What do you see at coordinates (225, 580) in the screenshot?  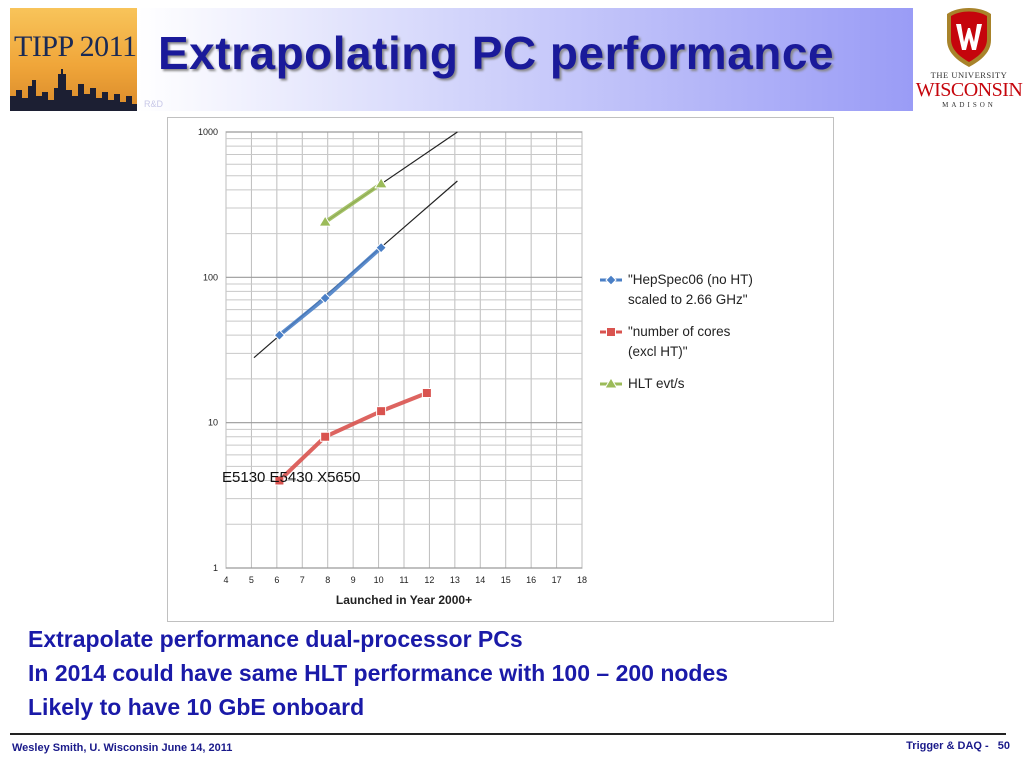 I see `x-tick-label: 4` at bounding box center [225, 580].